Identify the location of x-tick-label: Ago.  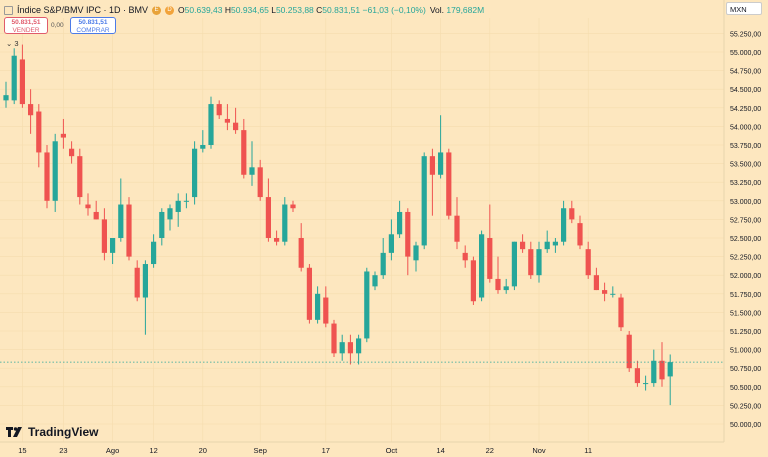
(112, 450).